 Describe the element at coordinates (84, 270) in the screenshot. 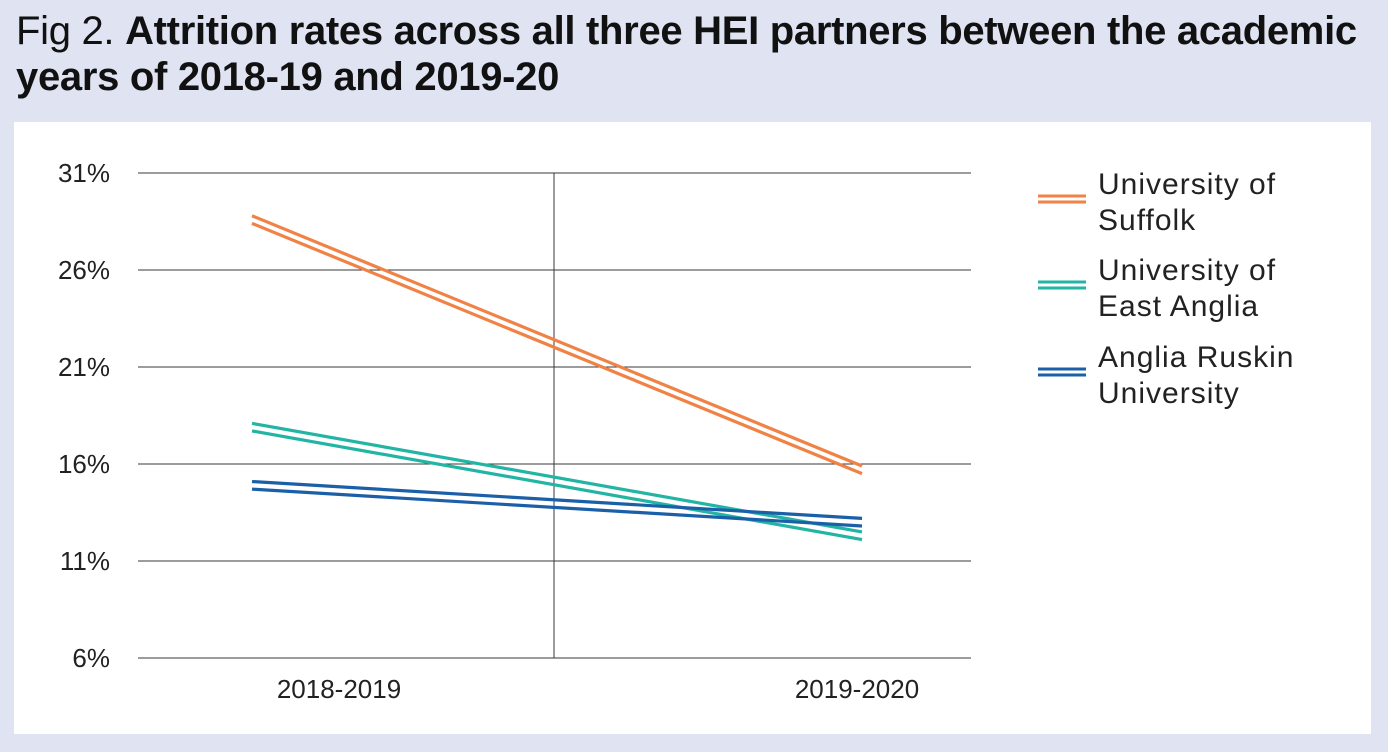

I see `y-tick-label: 26%` at that location.